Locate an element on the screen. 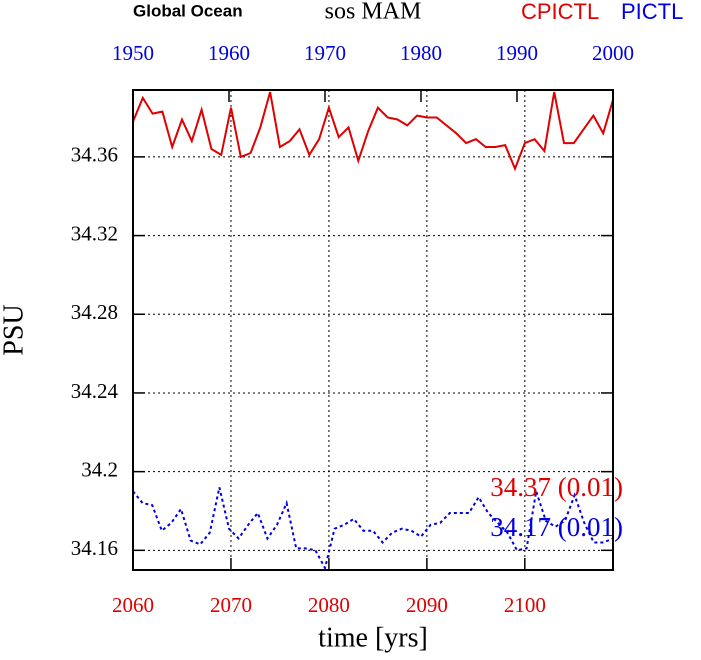 This screenshot has height=660, width=701. x2-tick-label: 1990 is located at coordinates (517, 53).